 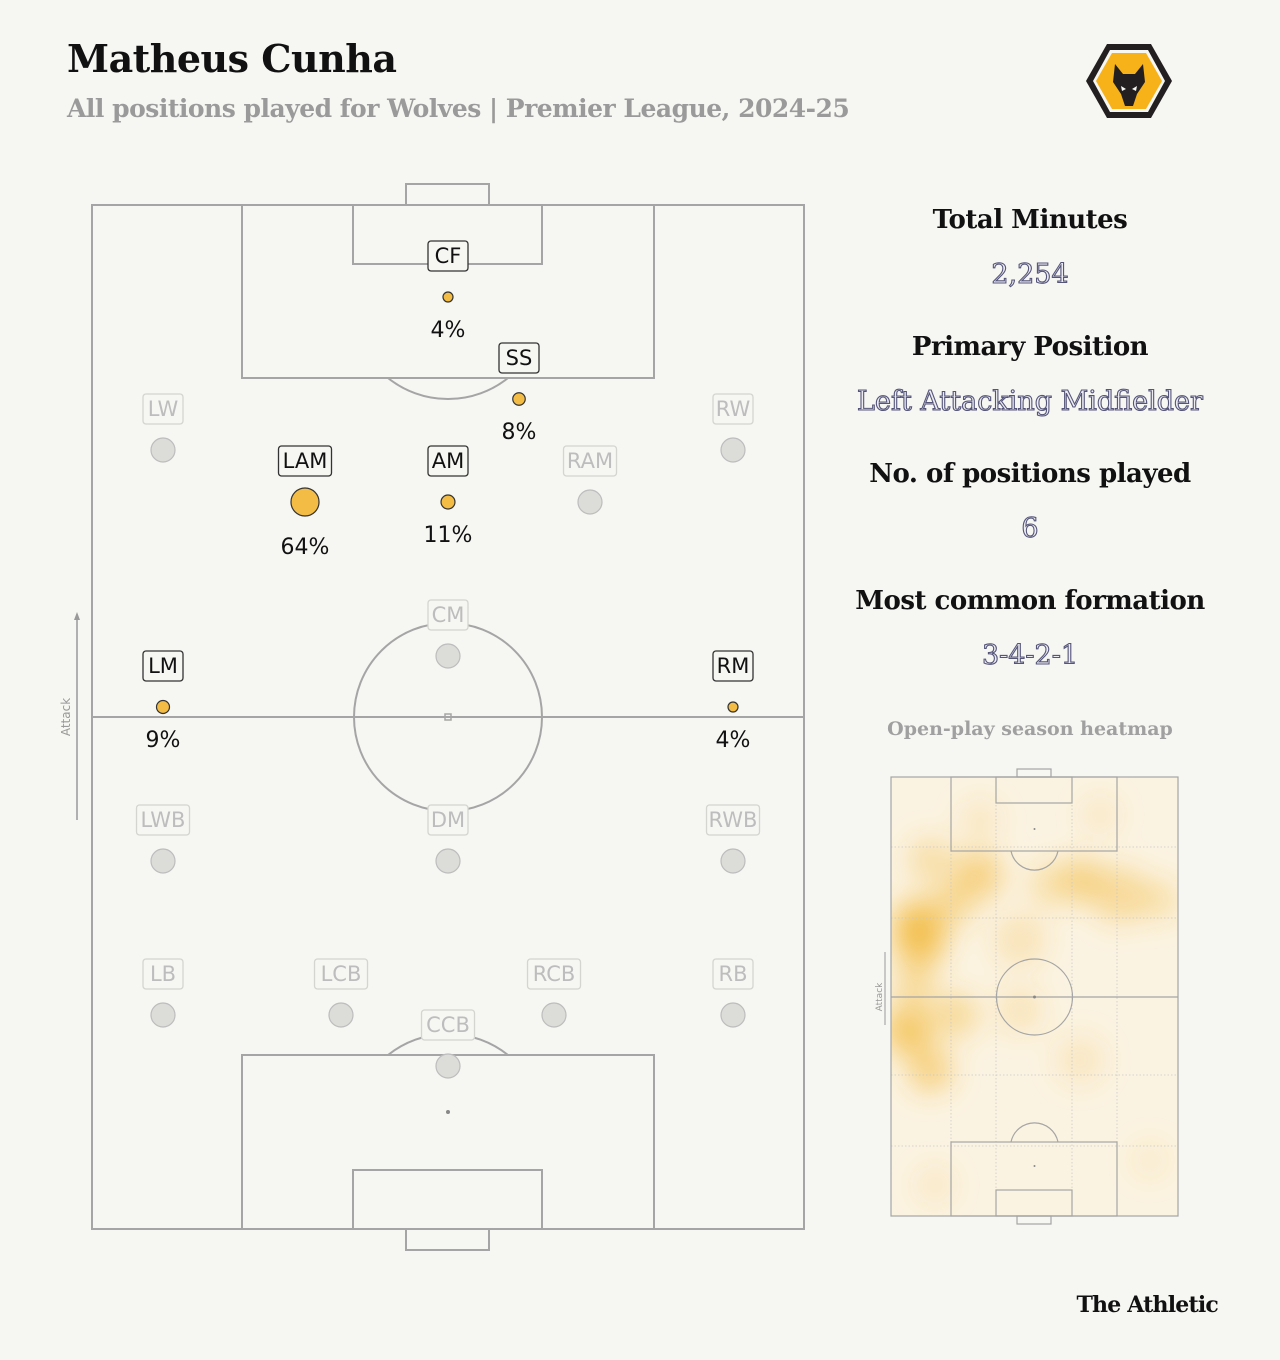 What do you see at coordinates (448, 1112) in the screenshot?
I see `bottom-penalty-spot` at bounding box center [448, 1112].